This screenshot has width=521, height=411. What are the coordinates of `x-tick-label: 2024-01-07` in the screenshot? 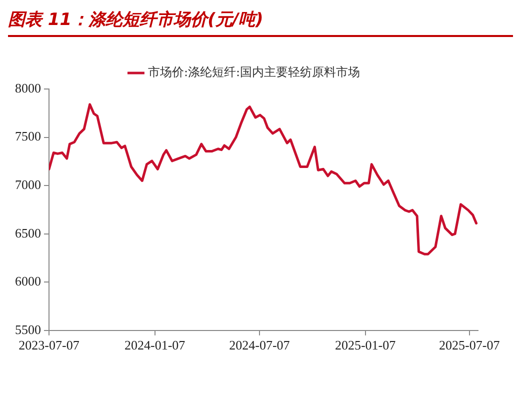 It's located at (155, 345).